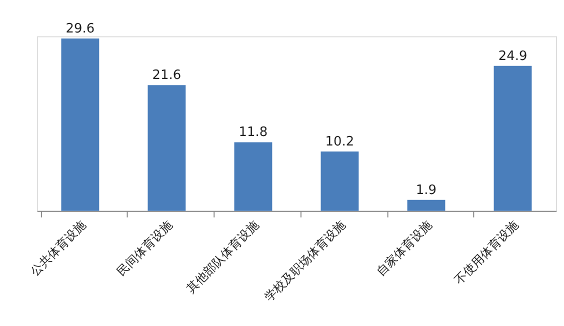 Image resolution: width=564 pixels, height=326 pixels. I want to click on x-tick-label: 自家体育设施, so click(404, 248).